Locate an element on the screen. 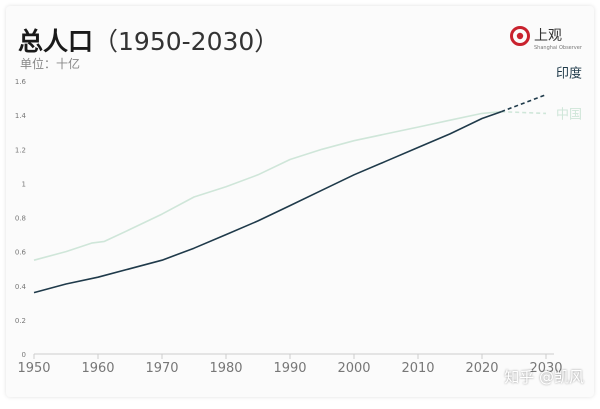  y-tick-label: 0.6 is located at coordinates (21, 253).